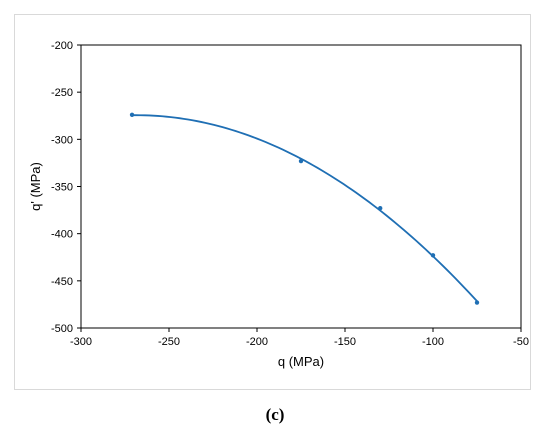 This screenshot has width=550, height=441. I want to click on y-tick-label: -250, so click(62, 93).